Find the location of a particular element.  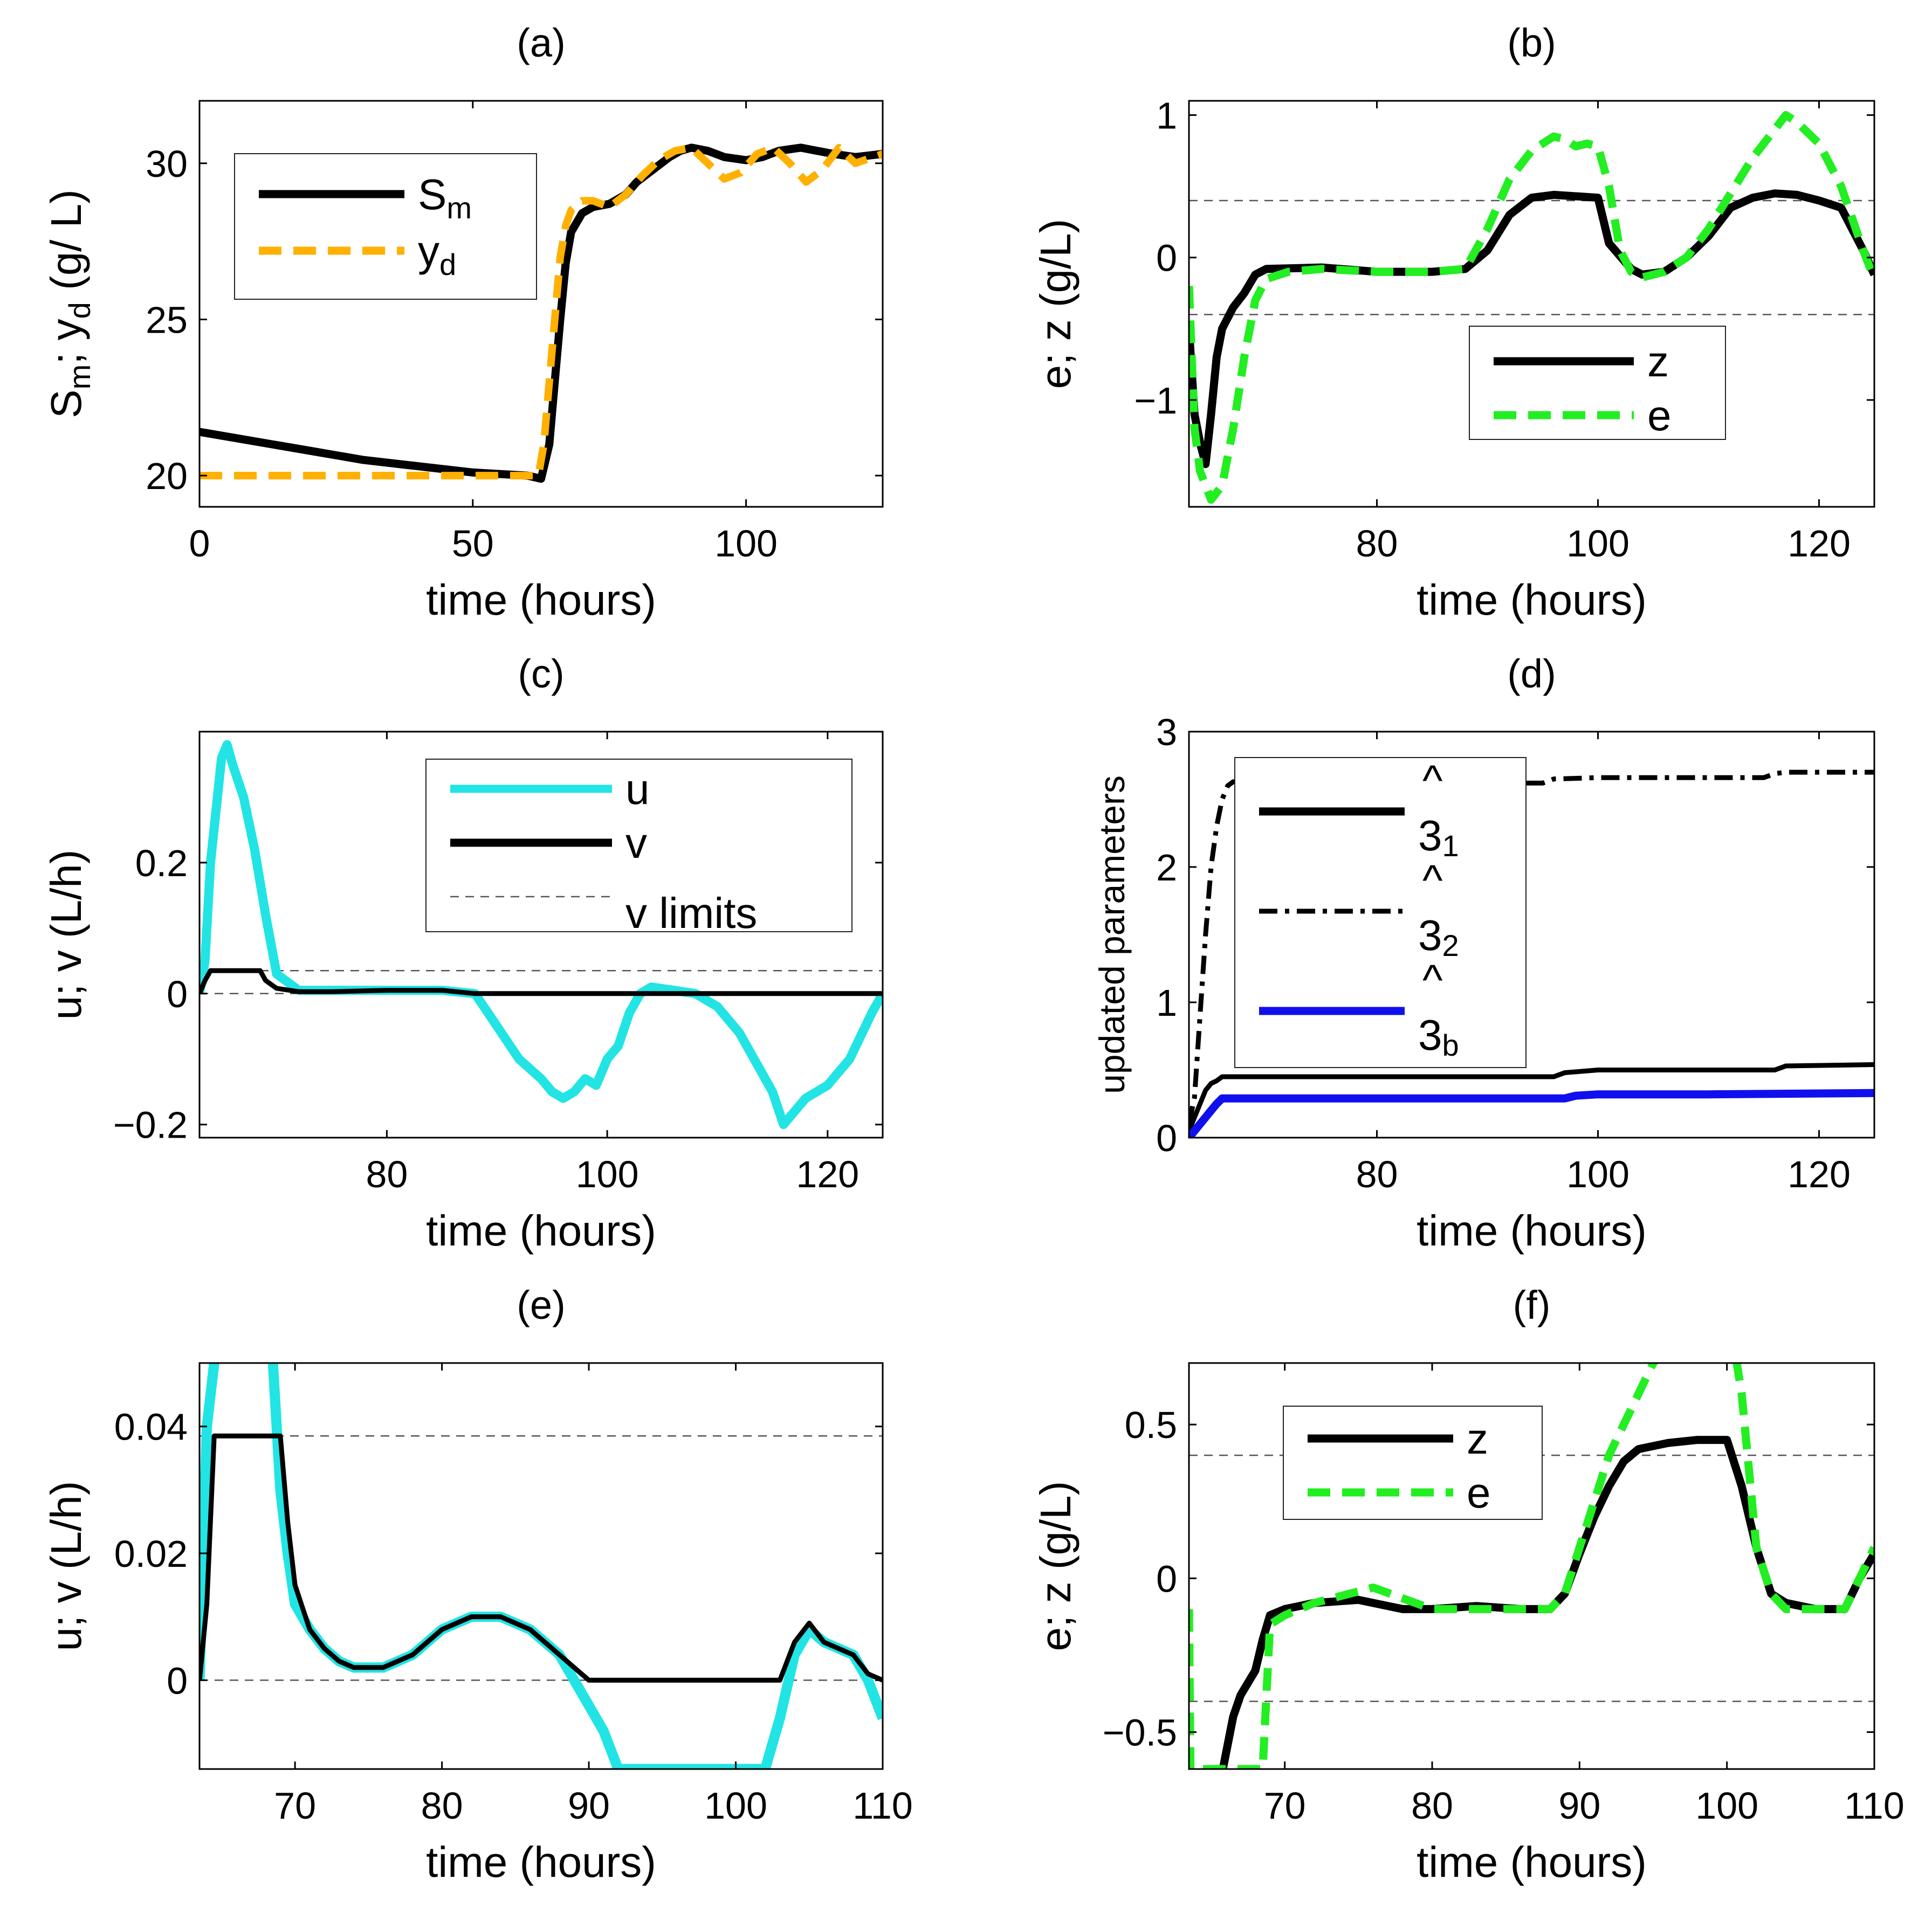

chart-title: (b) is located at coordinates (1531, 42).